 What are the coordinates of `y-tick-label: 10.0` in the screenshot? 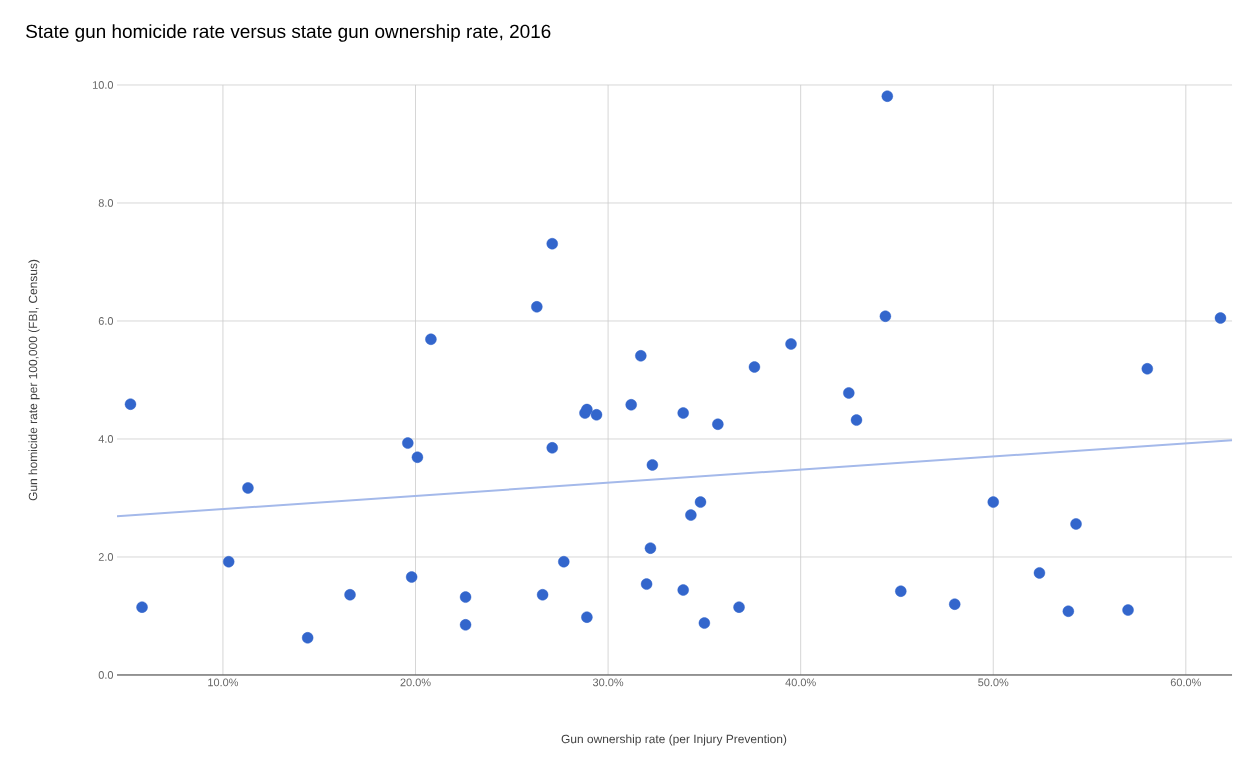 It's located at (103, 85).